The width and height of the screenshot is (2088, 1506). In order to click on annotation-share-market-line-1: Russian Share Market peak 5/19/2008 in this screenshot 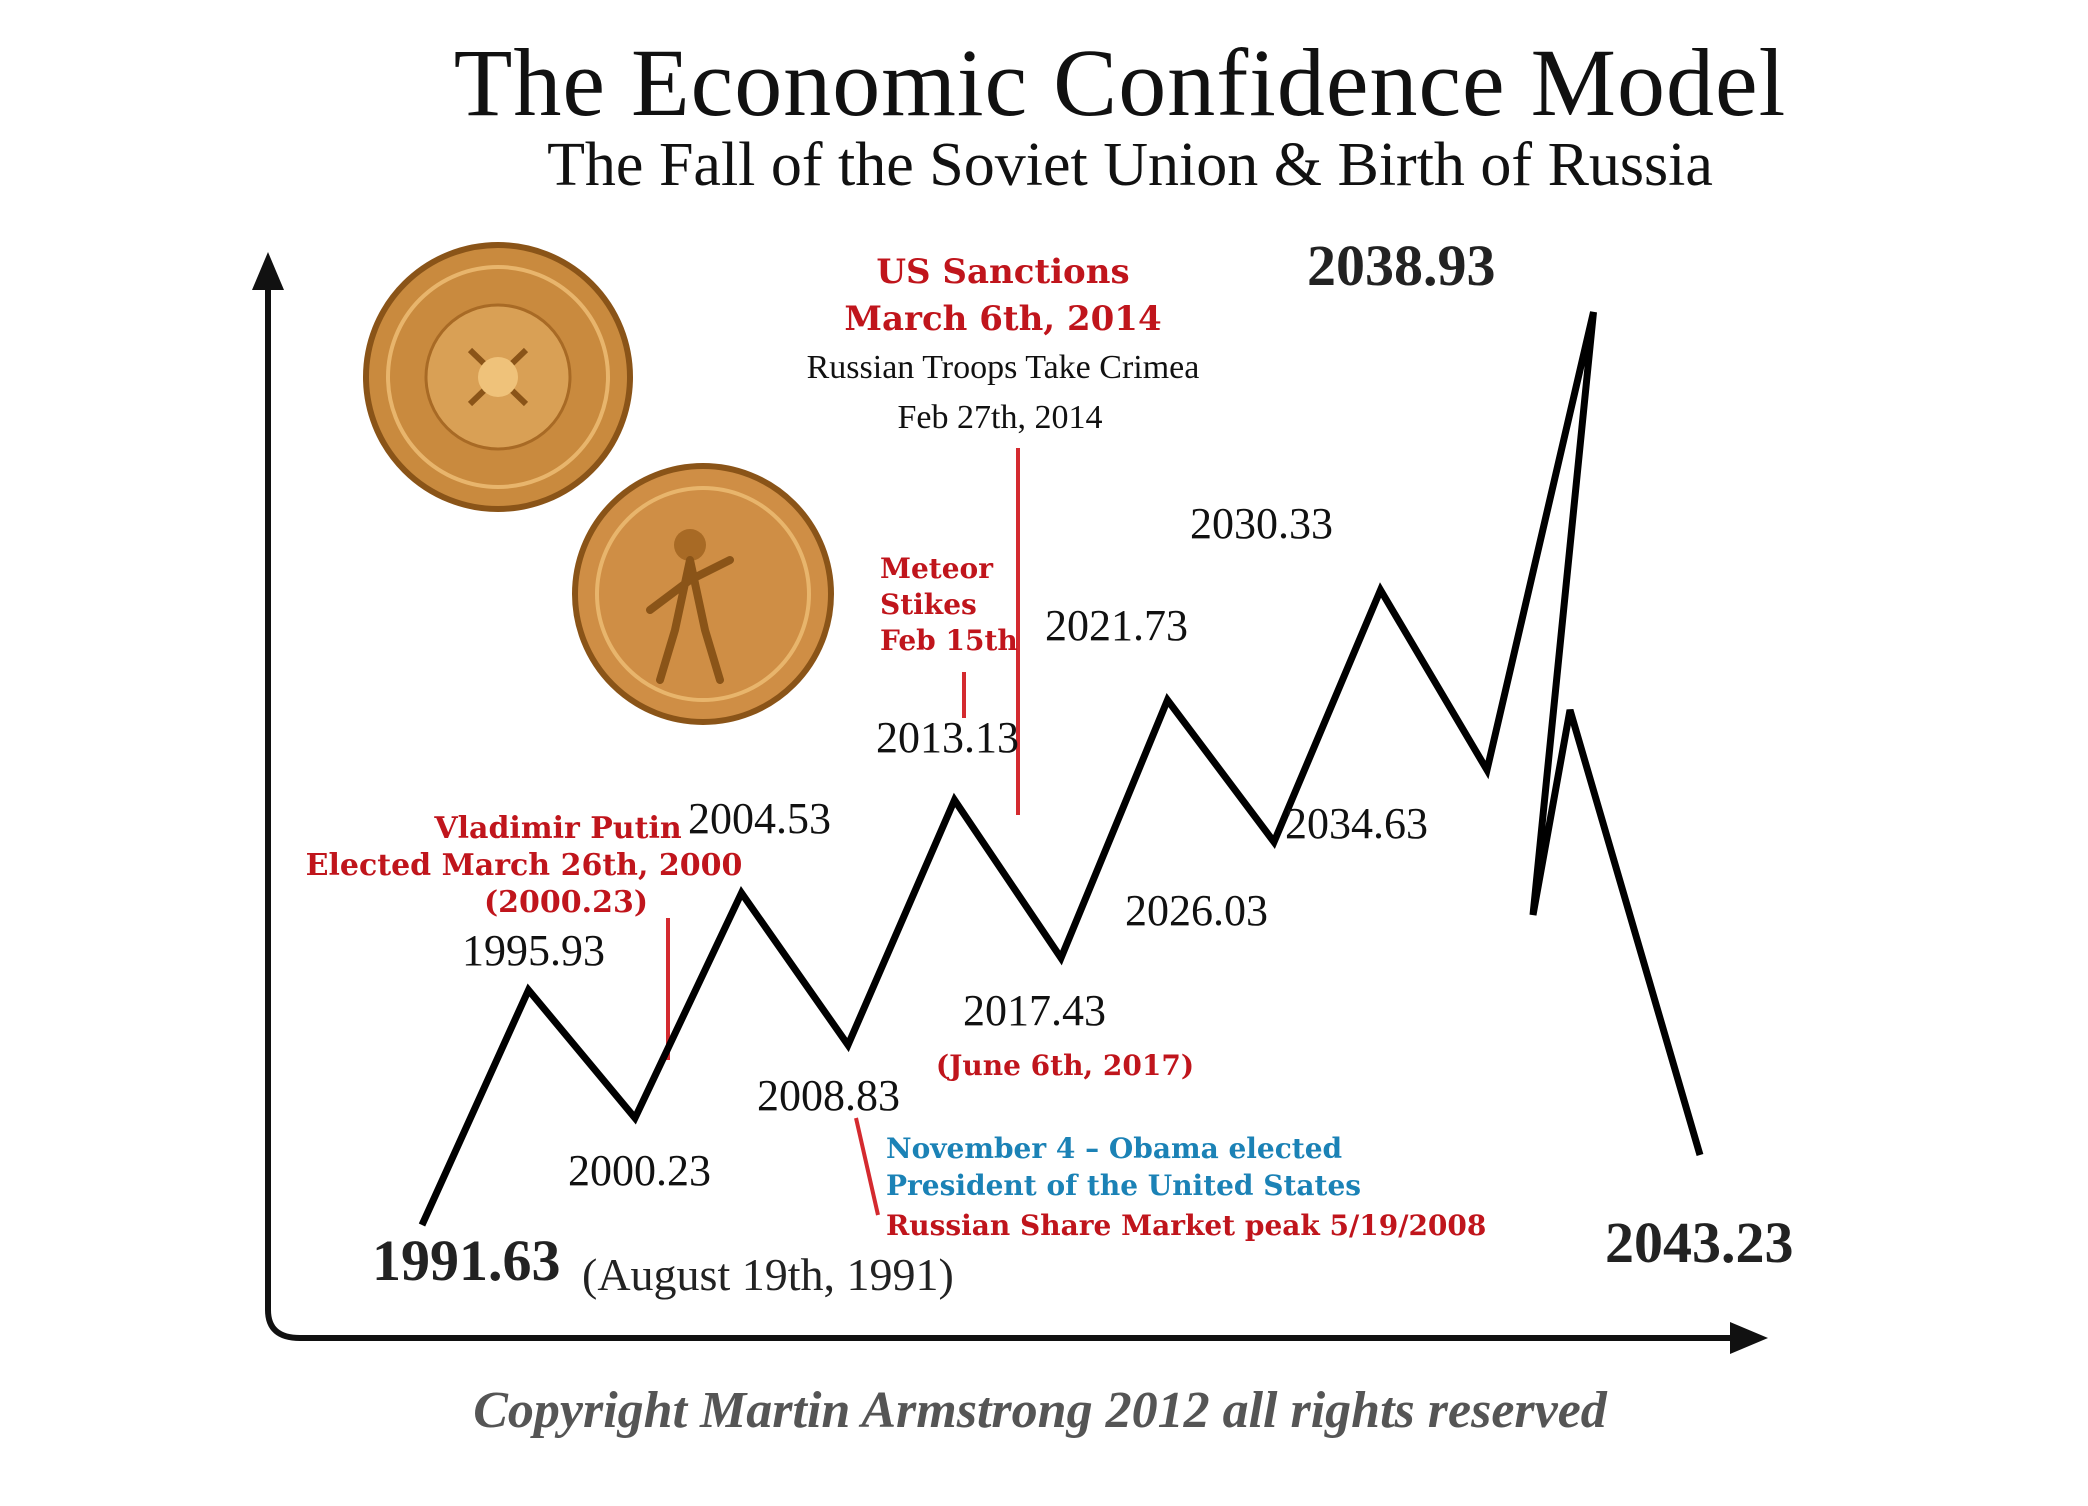, I will do `click(1186, 1225)`.